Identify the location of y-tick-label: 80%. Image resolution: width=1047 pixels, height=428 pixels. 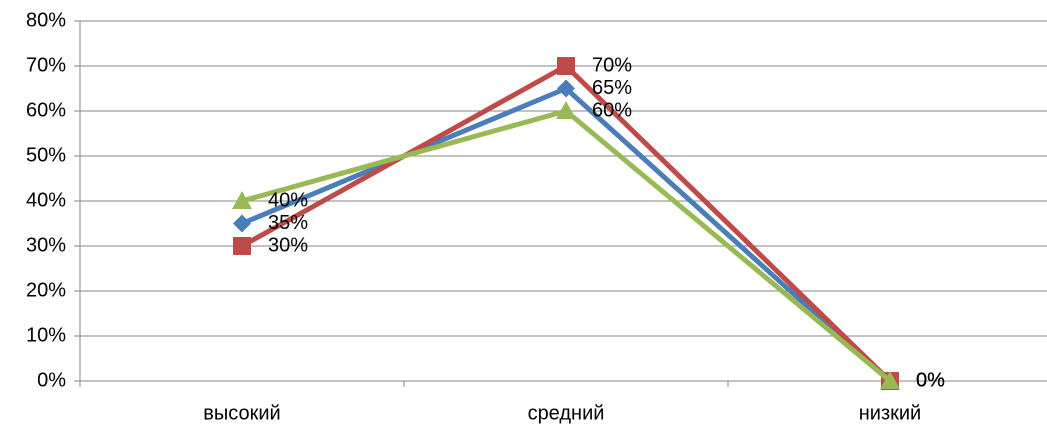
(46, 20).